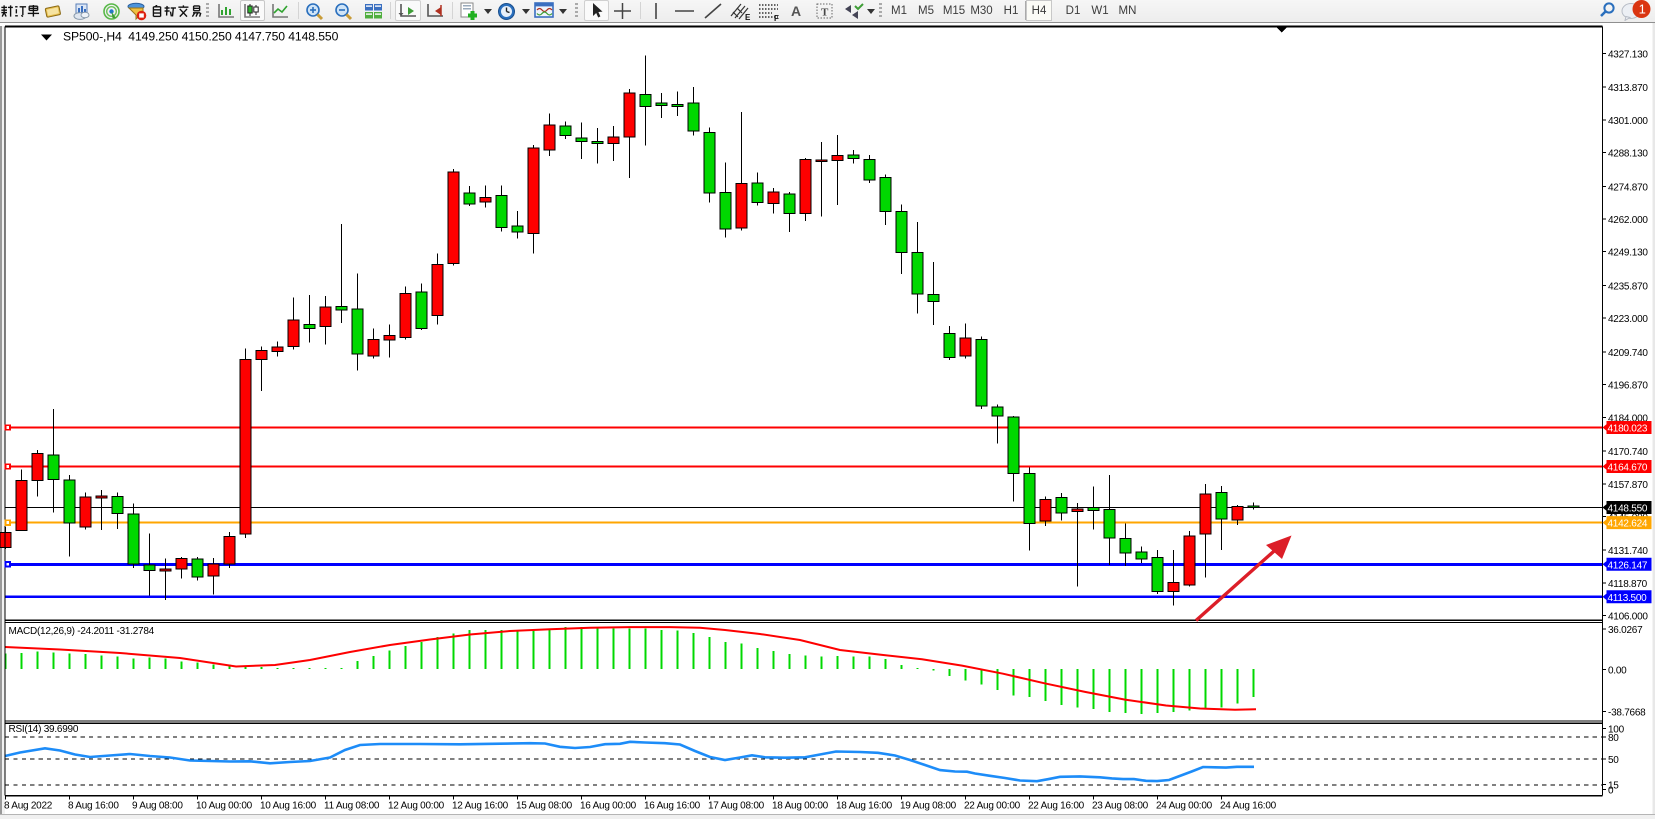 Image resolution: width=1655 pixels, height=819 pixels. Describe the element at coordinates (1628, 565) in the screenshot. I see `svg-text: 4126.147` at that location.